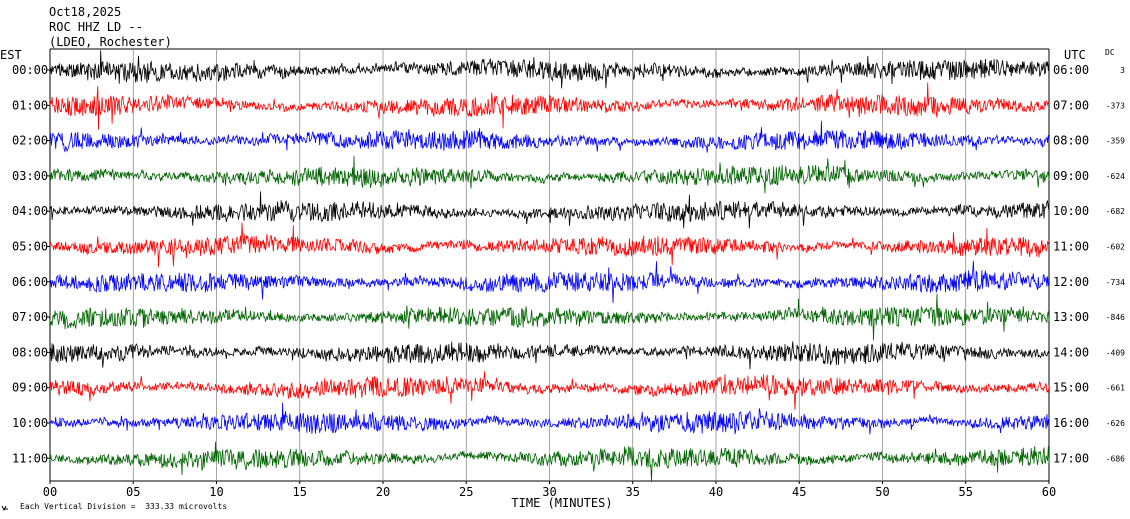 This screenshot has width=1130, height=519. What do you see at coordinates (96, 27) in the screenshot?
I see `station-label: ROC HHZ LD --` at bounding box center [96, 27].